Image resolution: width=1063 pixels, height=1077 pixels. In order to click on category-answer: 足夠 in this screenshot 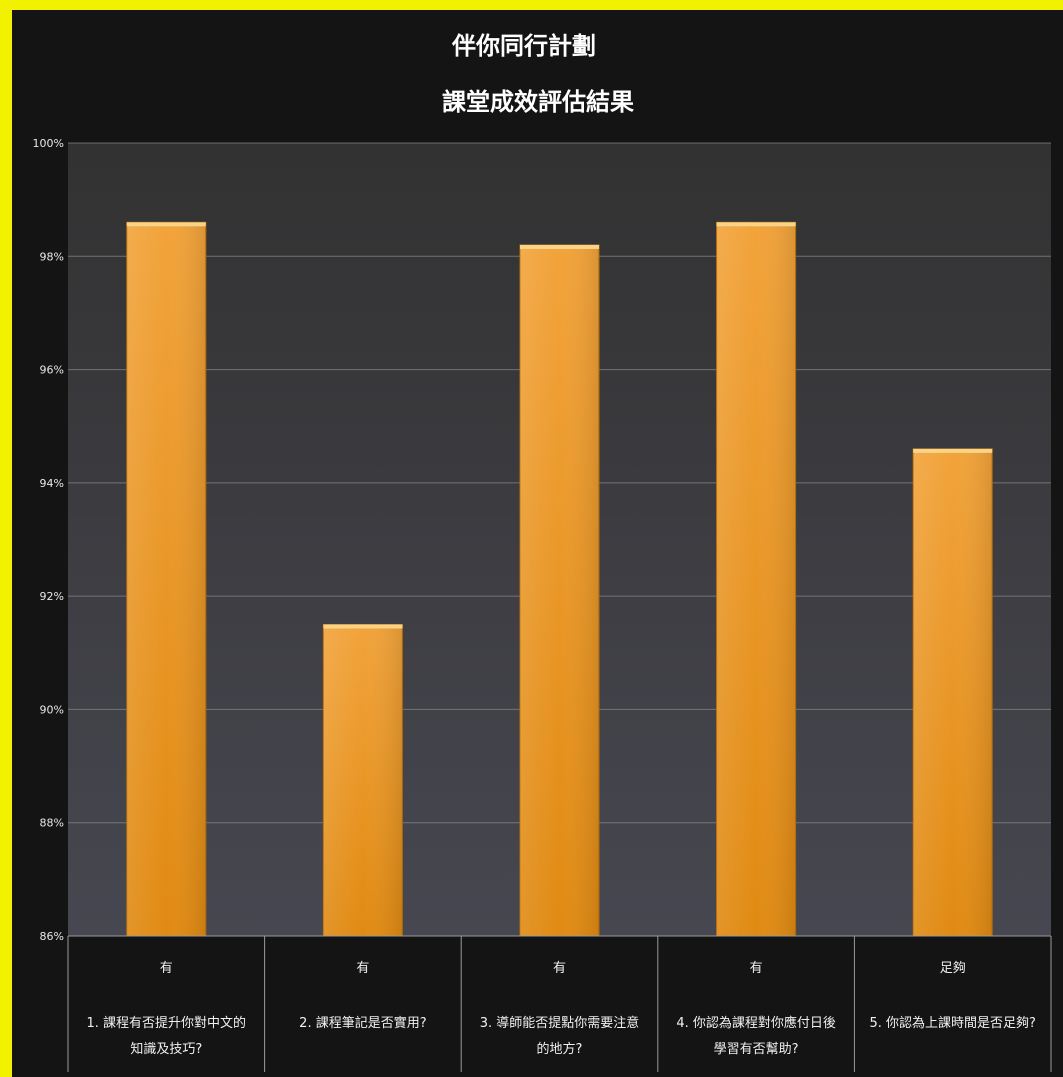, I will do `click(953, 968)`.